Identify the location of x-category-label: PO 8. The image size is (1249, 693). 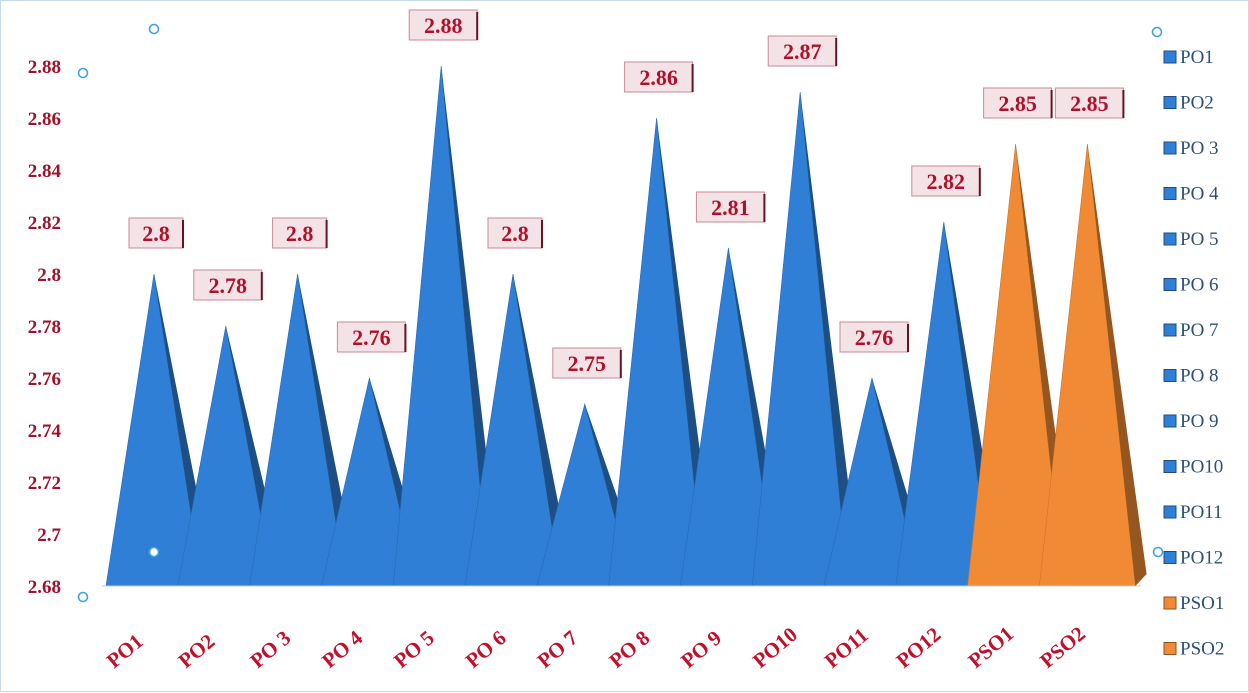
(629, 649).